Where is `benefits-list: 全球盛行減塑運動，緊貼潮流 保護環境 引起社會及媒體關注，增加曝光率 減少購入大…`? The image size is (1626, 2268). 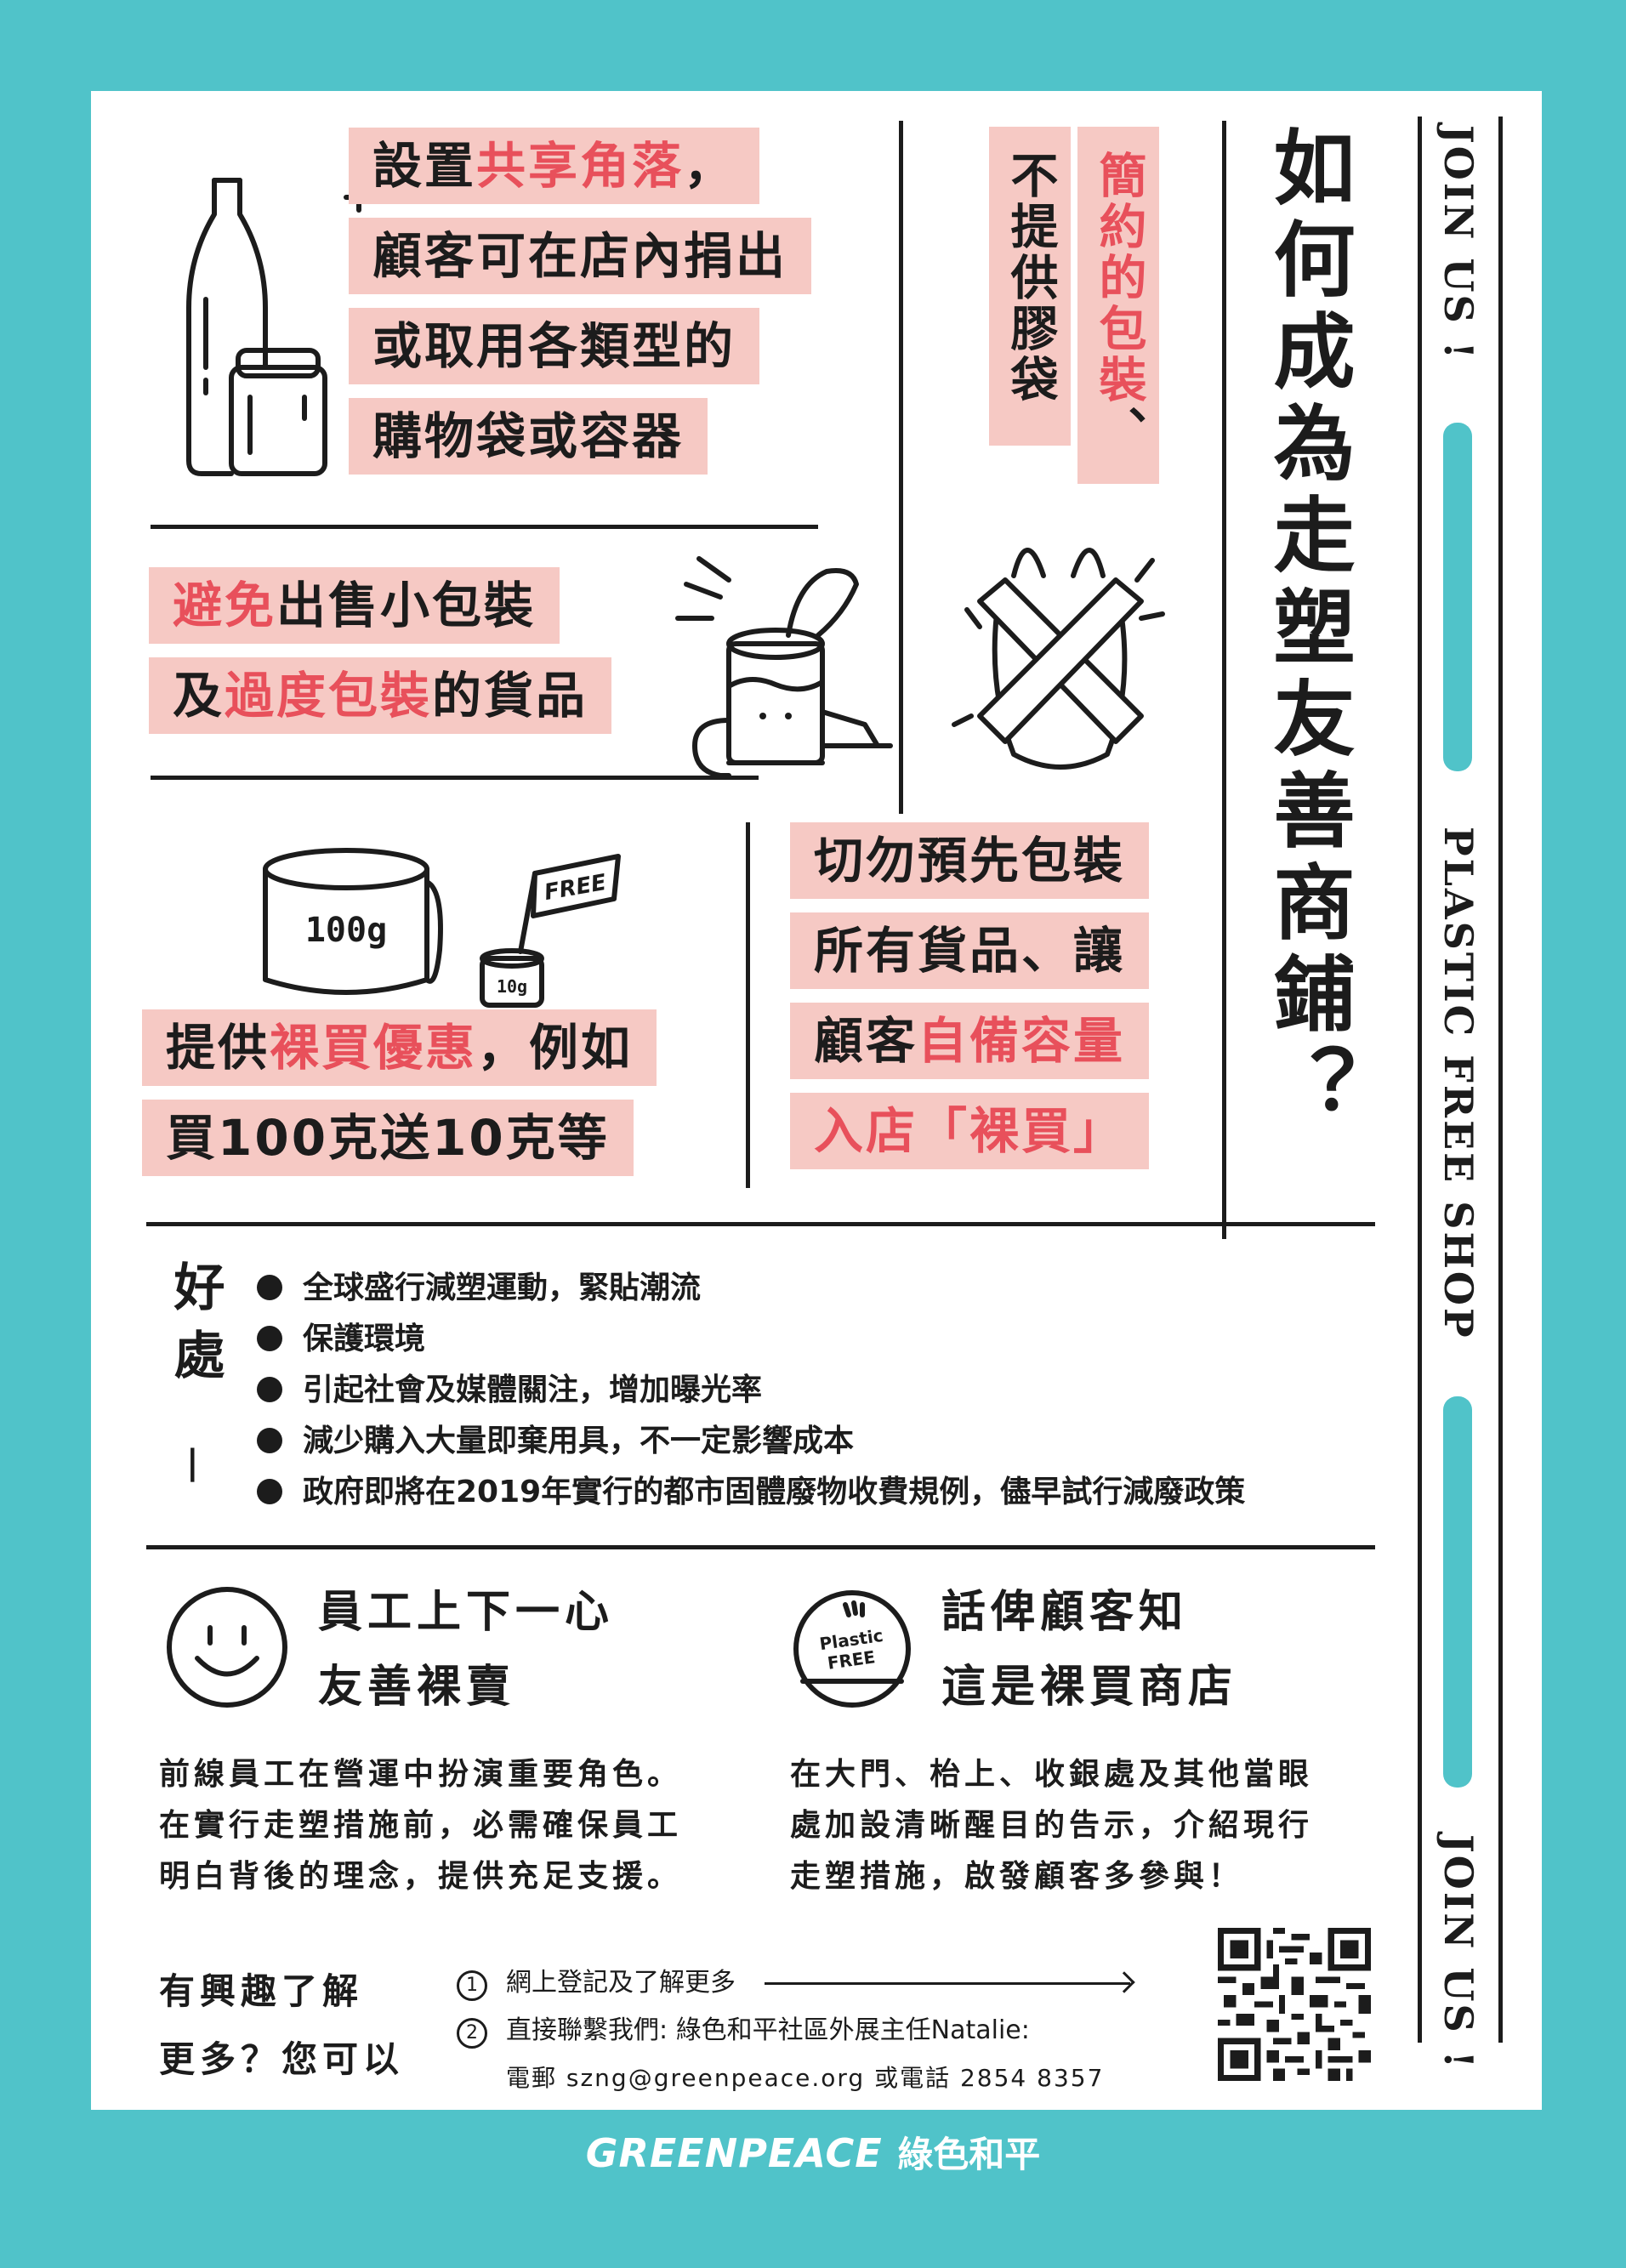
benefits-list: 全球盛行減塑運動，緊貼潮流 保護環境 引起社會及媒體關注，增加曝光率 減少購入大… is located at coordinates (751, 1390).